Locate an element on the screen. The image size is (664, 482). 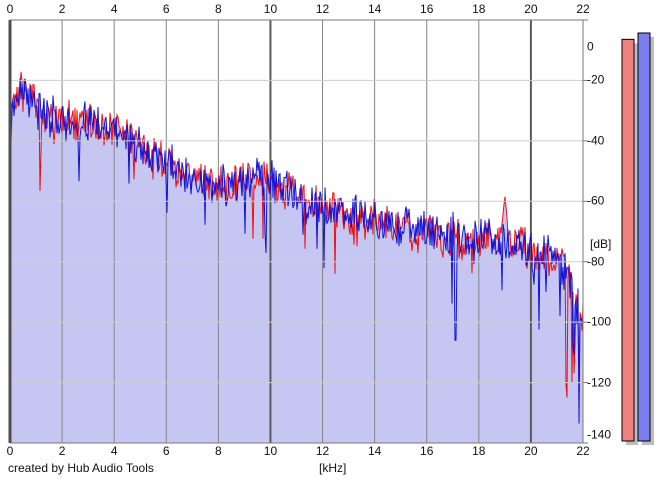
level-meter-right is located at coordinates (644, 237).